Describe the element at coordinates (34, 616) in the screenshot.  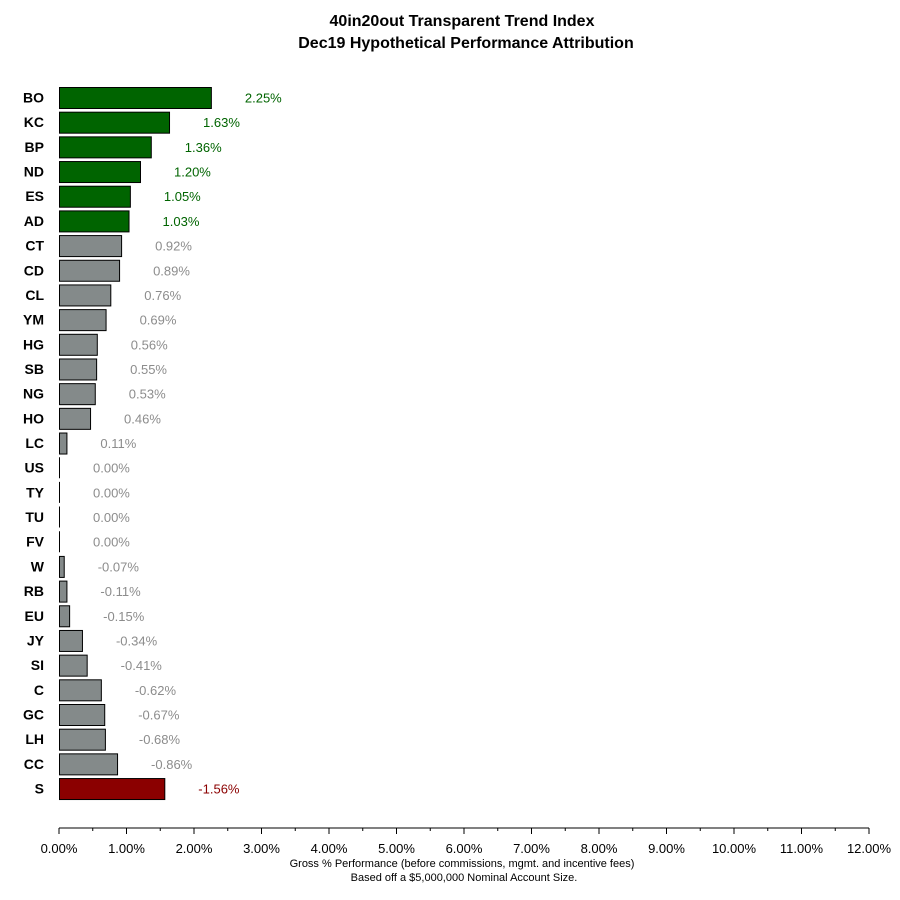
I see `category-label: EU` at that location.